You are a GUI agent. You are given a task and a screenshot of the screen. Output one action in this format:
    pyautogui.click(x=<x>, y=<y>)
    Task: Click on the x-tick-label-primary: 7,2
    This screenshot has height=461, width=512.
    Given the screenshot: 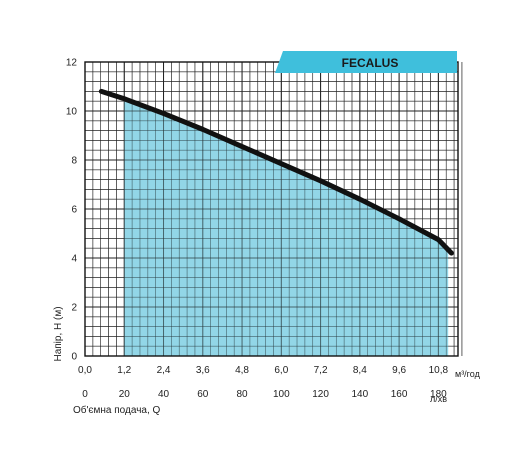 What is the action you would take?
    pyautogui.click(x=321, y=370)
    